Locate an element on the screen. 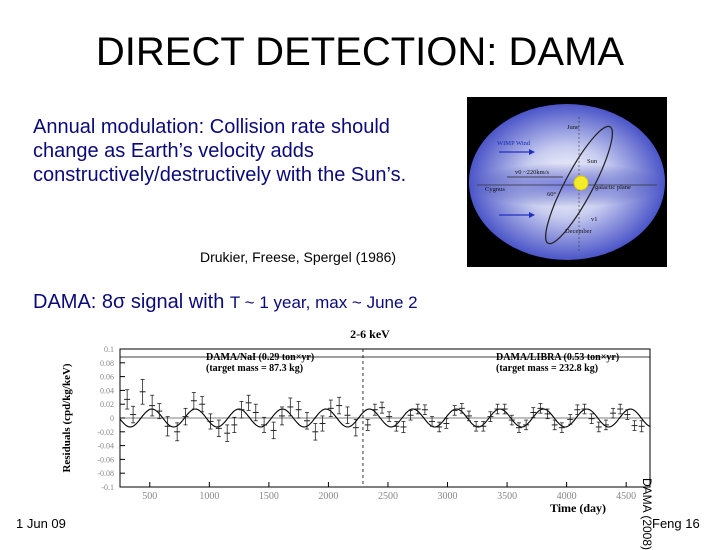 This screenshot has height=550, width=720. sun-icon is located at coordinates (581, 183).